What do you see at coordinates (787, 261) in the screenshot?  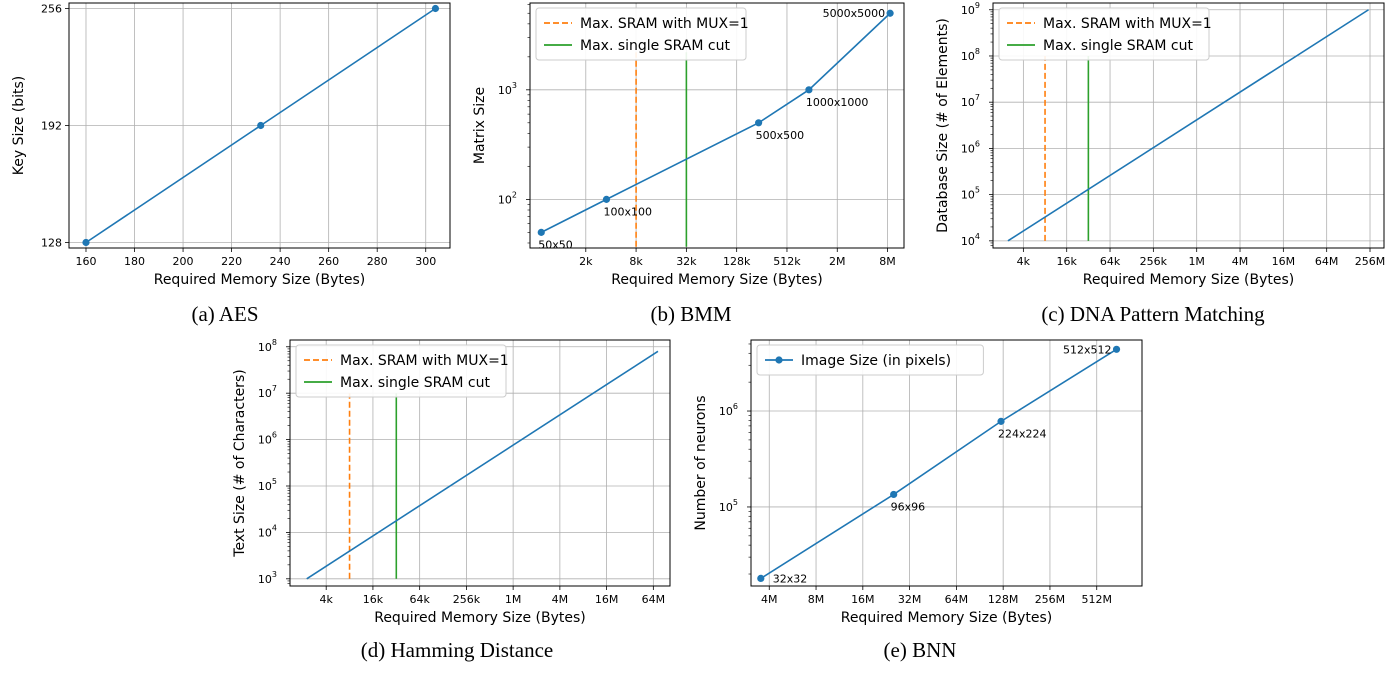 I see `x-tick-label: 512k` at bounding box center [787, 261].